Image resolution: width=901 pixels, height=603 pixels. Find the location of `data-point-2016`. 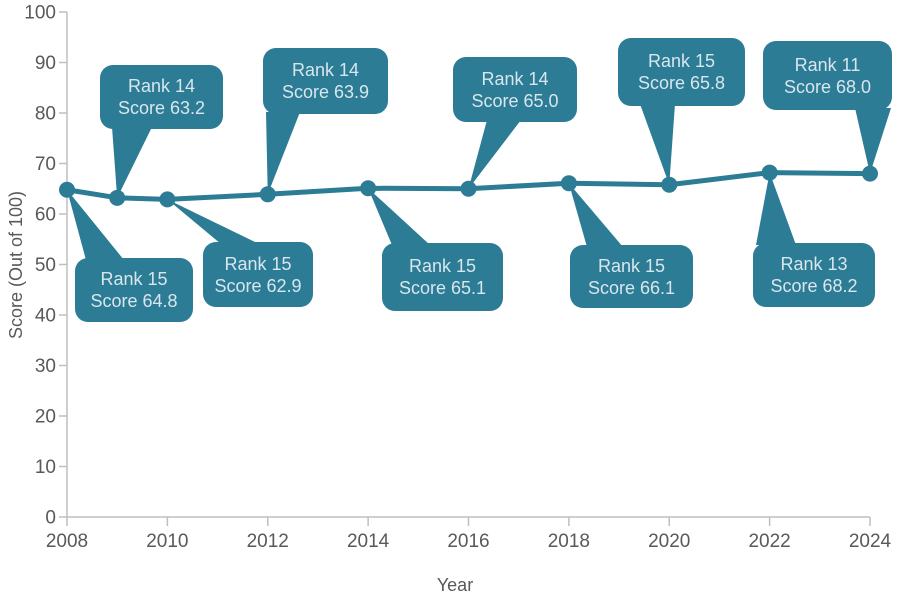

data-point-2016 is located at coordinates (468, 188).